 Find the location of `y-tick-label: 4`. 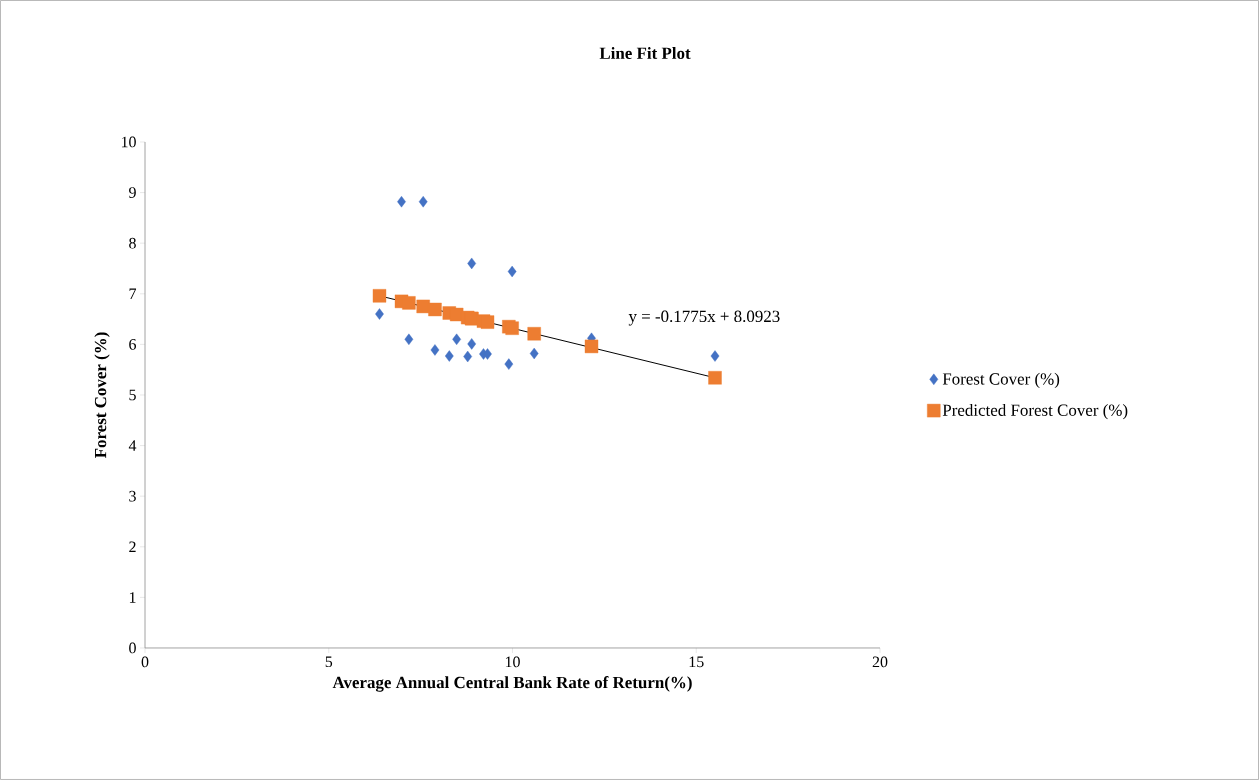

y-tick-label: 4 is located at coordinates (132, 445).